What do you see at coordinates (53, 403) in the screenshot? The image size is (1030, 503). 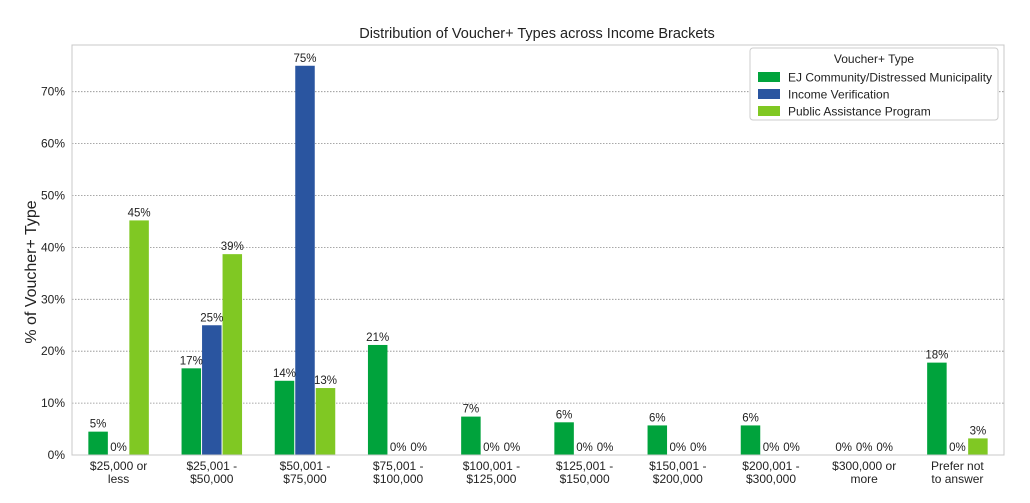 I see `y-tick-label: 10%` at bounding box center [53, 403].